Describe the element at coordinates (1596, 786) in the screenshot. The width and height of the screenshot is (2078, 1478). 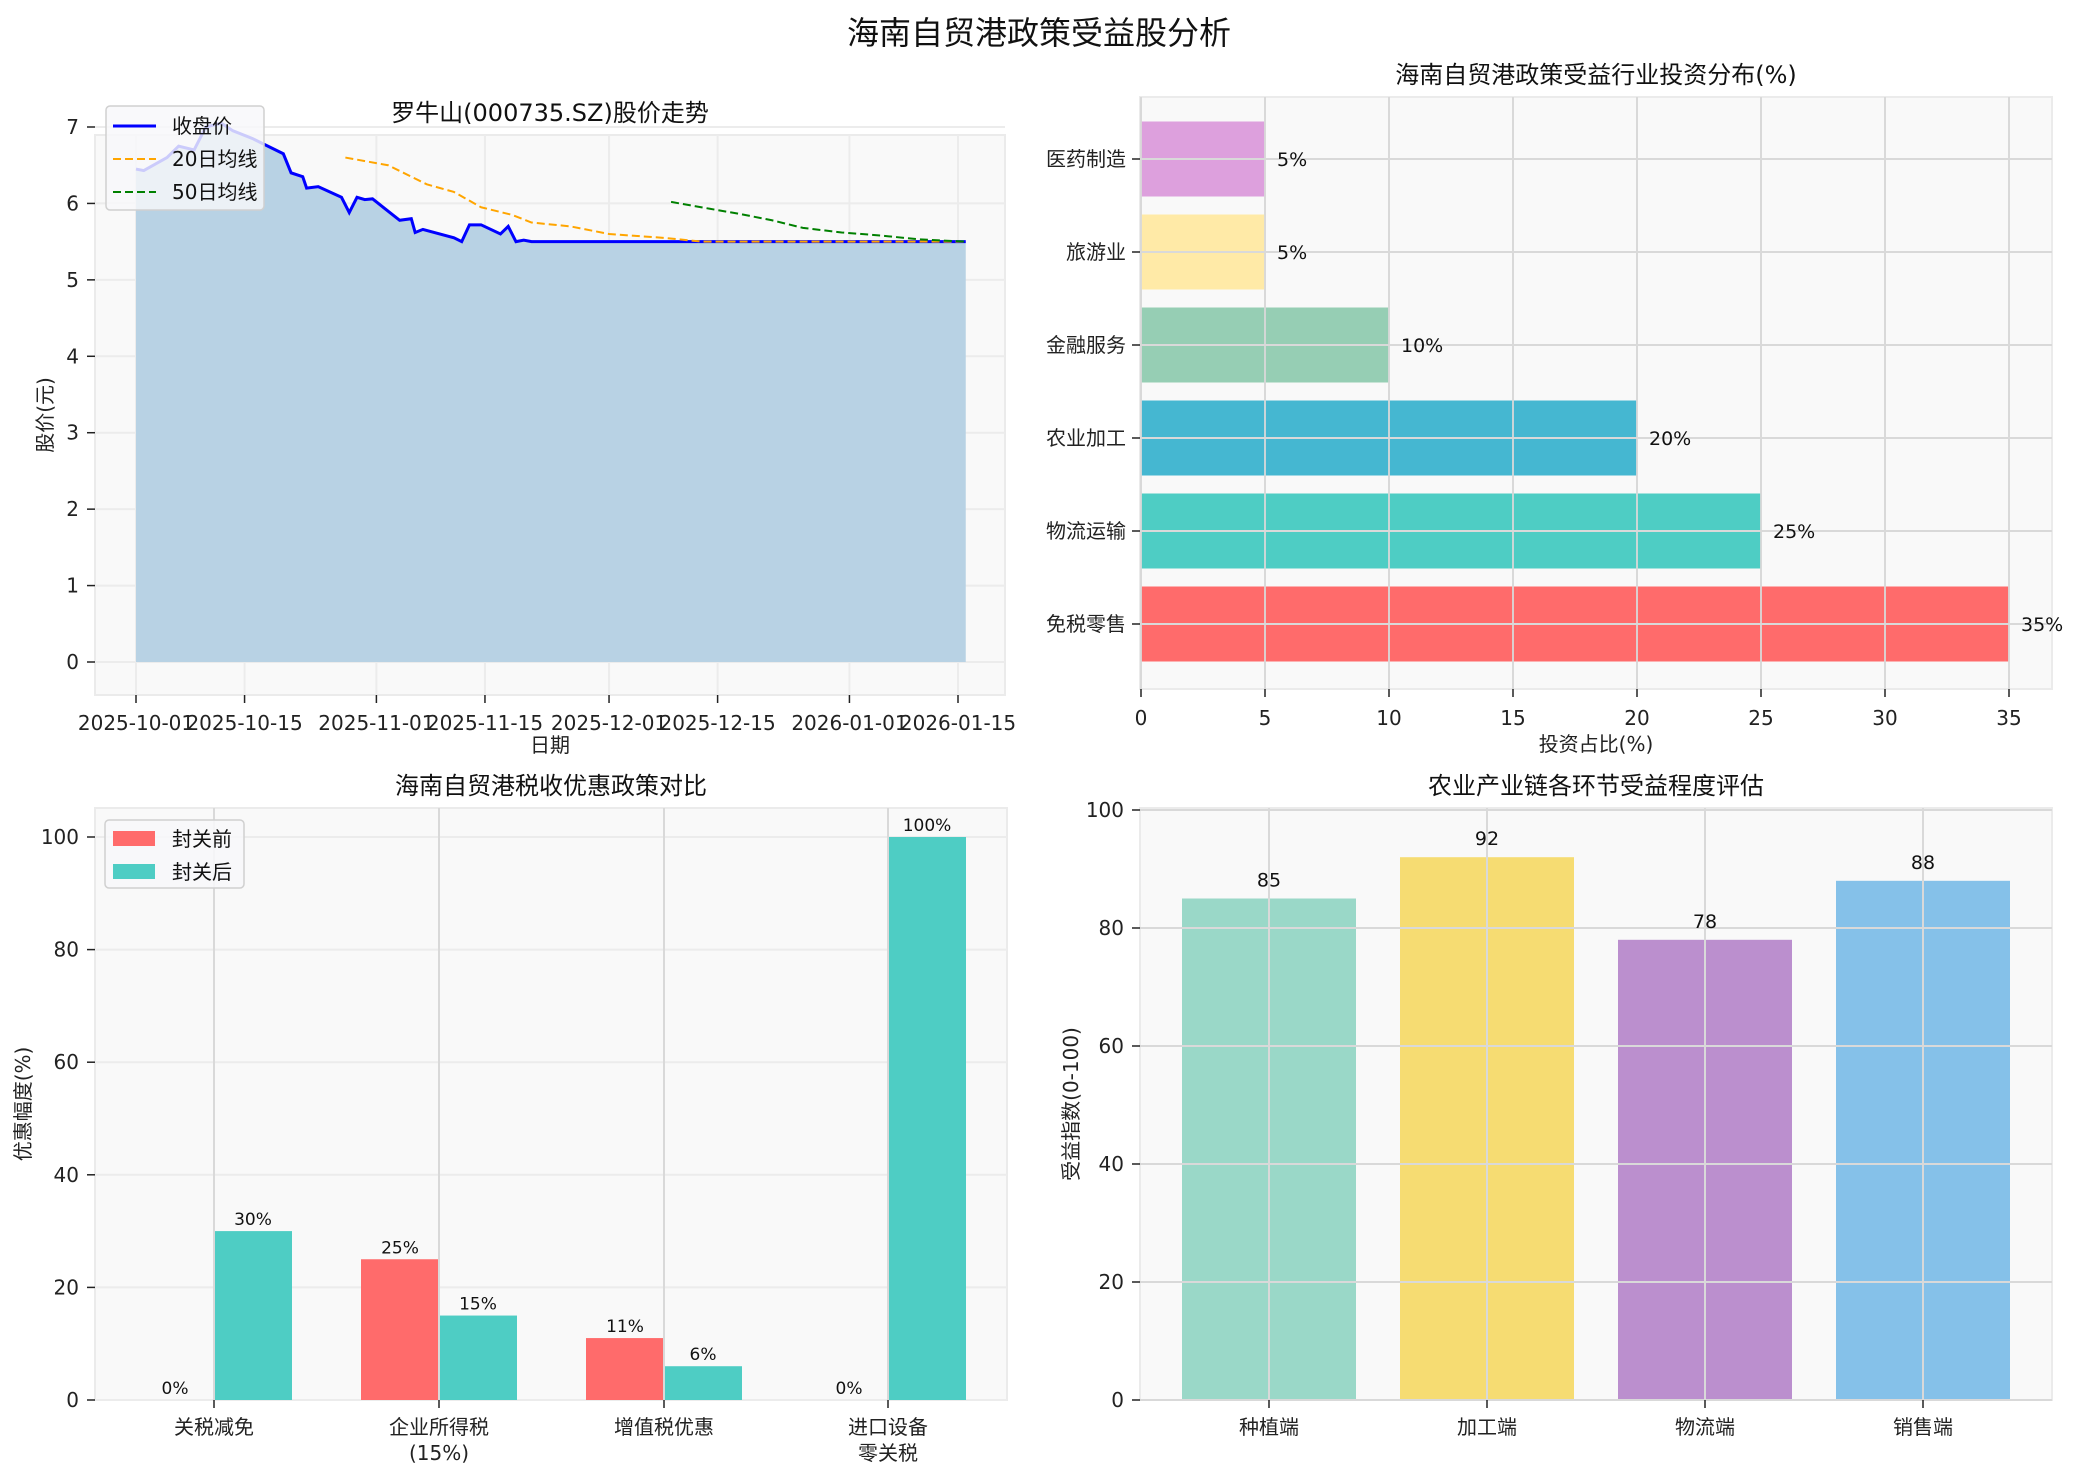
I see `agri-title: 农业产业链各环节受益程度评估` at that location.